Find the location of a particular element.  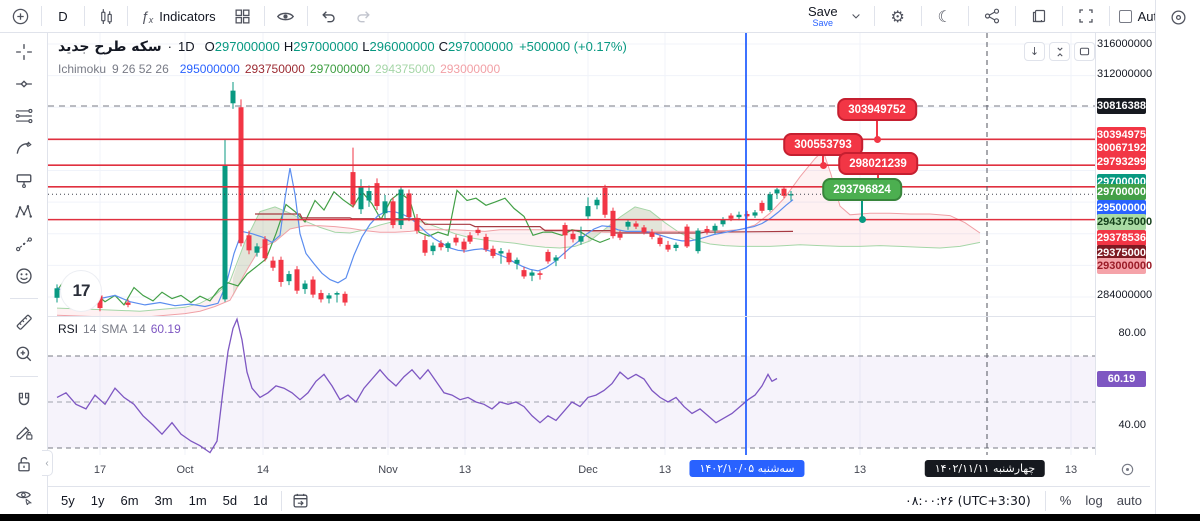

ohlc-value: 297000000 is located at coordinates (326, 46).